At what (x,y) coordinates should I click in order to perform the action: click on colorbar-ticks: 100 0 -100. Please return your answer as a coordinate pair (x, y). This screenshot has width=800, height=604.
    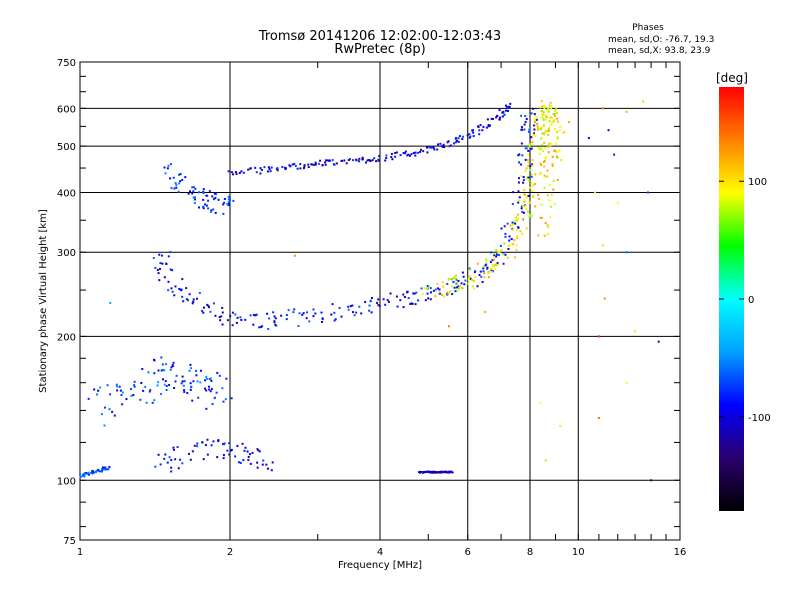
    Looking at the image, I should click on (745, 300).